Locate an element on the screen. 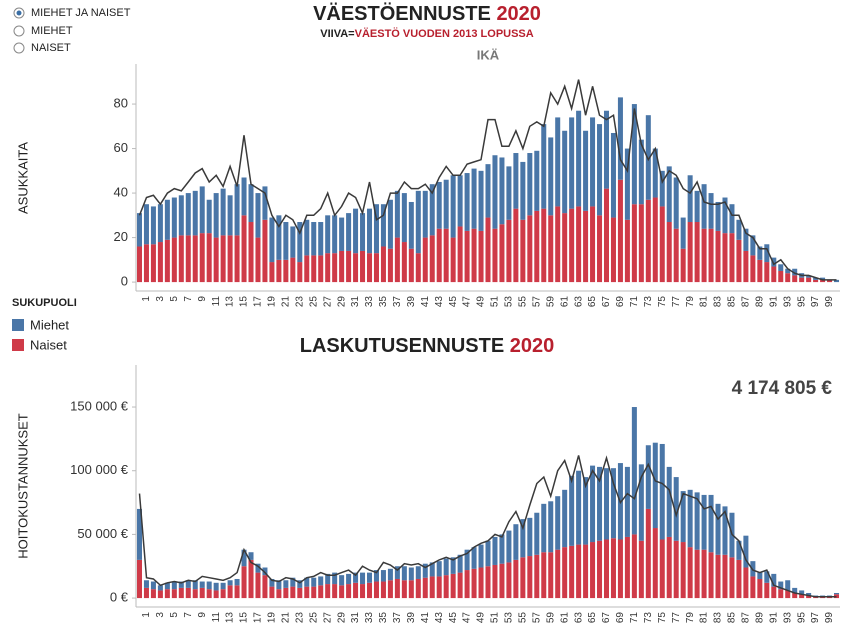 This screenshot has height=641, width=848. x-tick-label: 55 is located at coordinates (522, 618).